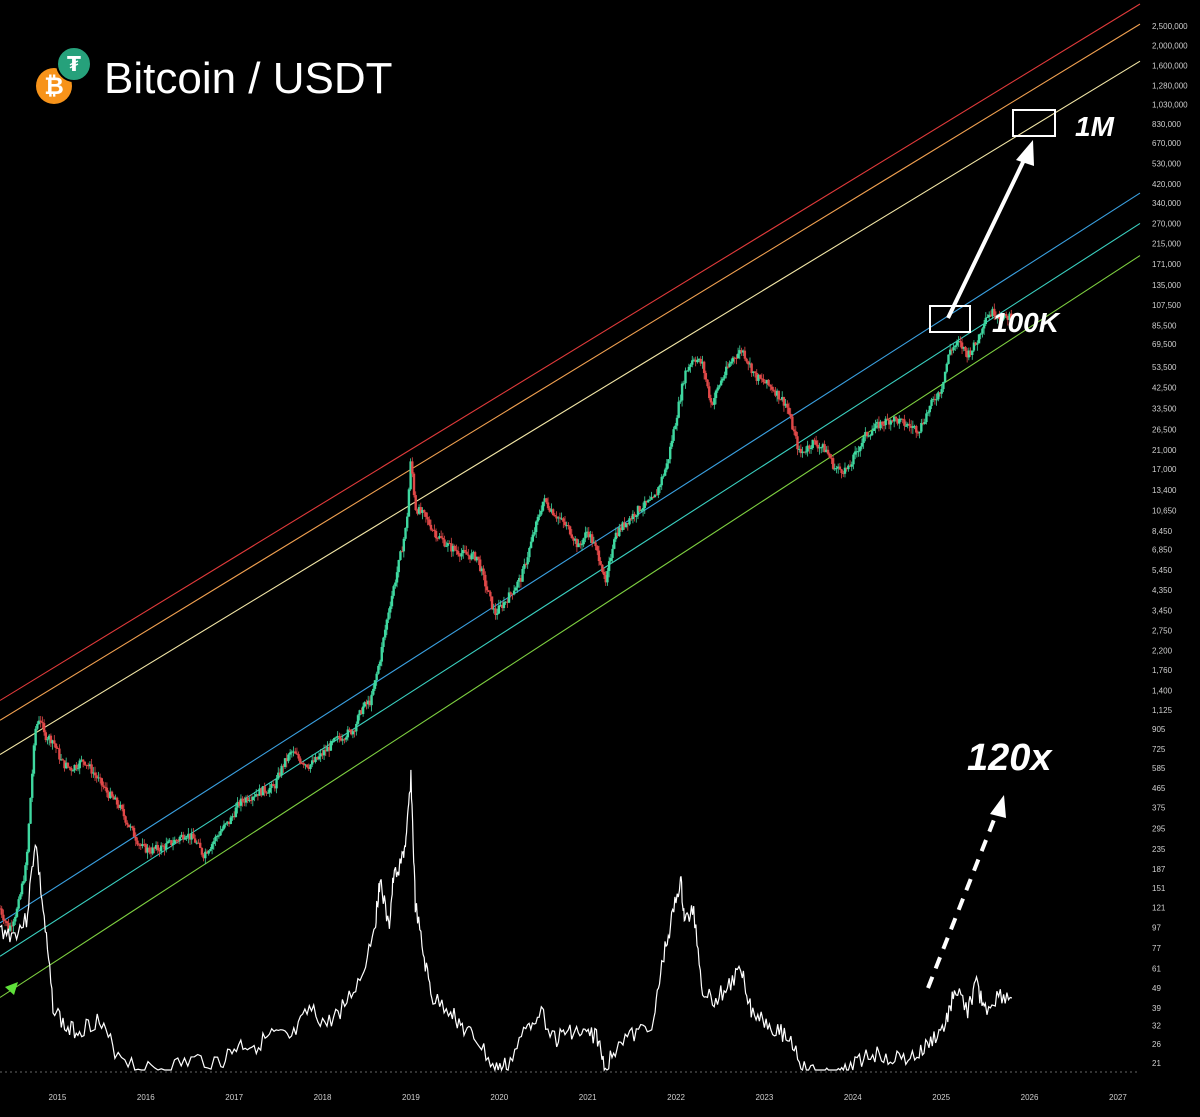 This screenshot has height=1117, width=1200. I want to click on y-tick-22: 17,000, so click(1164, 469).